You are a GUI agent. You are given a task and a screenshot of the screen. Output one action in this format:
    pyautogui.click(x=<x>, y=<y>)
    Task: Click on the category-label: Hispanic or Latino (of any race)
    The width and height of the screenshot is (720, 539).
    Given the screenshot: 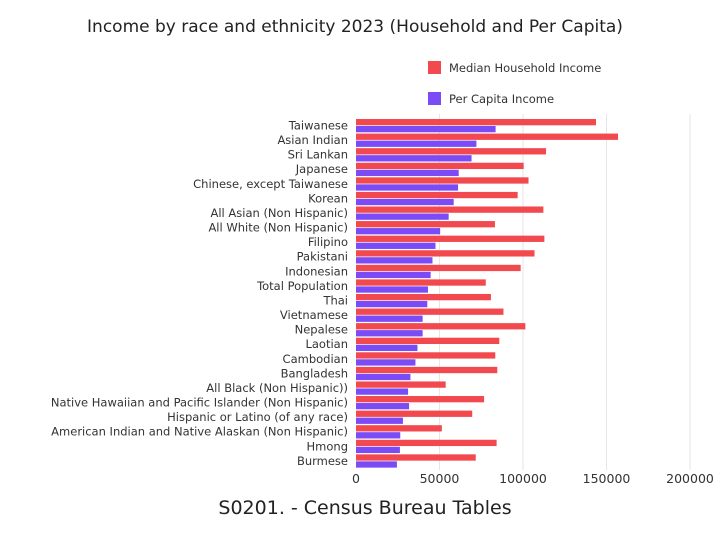 What is the action you would take?
    pyautogui.click(x=257, y=417)
    